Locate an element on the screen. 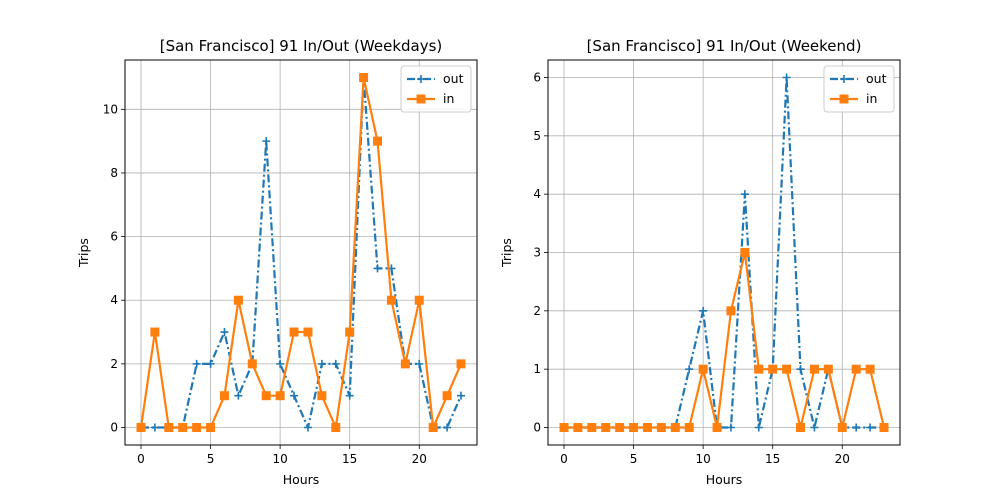 The height and width of the screenshot is (500, 1000). series-markers-in is located at coordinates (724, 340).